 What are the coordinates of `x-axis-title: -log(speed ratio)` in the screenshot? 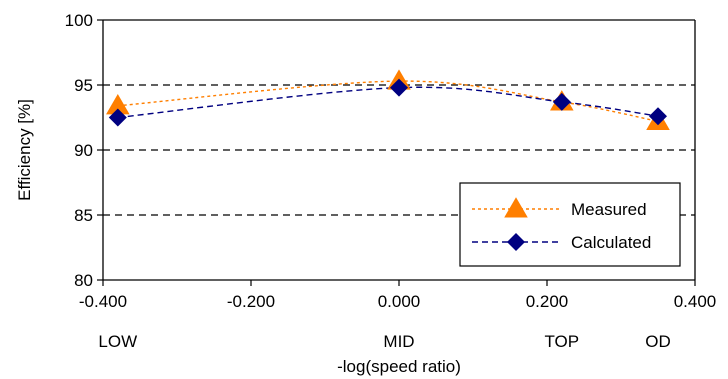 It's located at (399, 366).